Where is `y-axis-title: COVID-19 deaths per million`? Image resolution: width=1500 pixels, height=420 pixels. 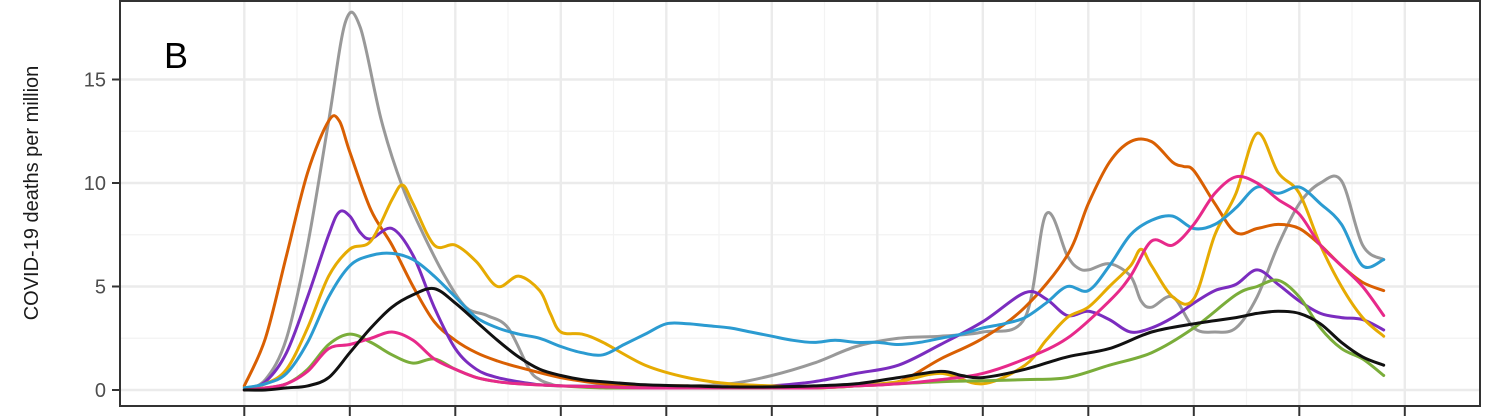 y-axis-title: COVID-19 deaths per million is located at coordinates (32, 193).